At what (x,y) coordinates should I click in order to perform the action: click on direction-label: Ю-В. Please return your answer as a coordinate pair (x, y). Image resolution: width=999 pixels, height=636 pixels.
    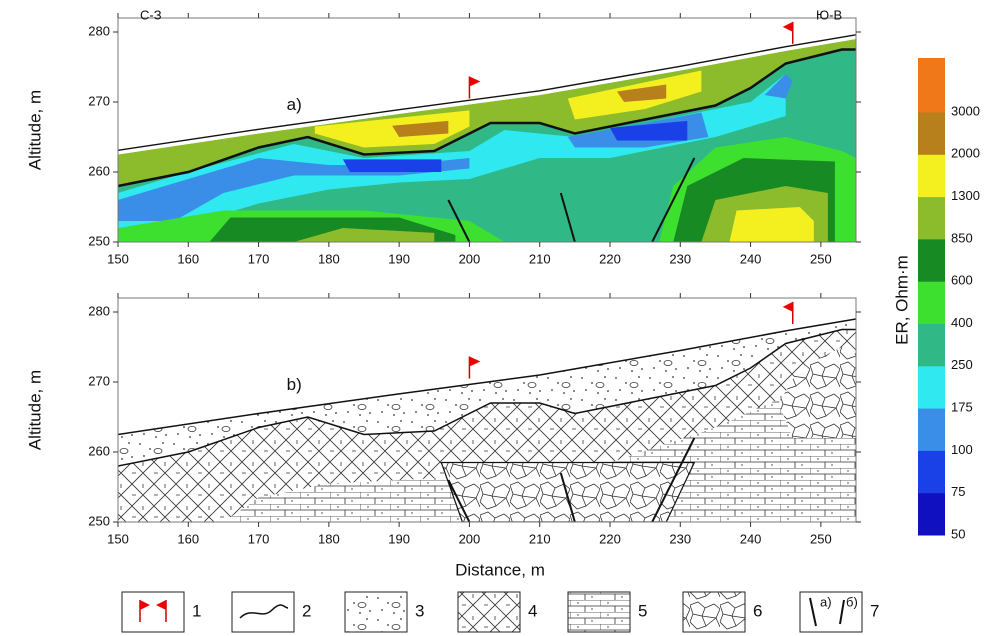
    Looking at the image, I should click on (829, 14).